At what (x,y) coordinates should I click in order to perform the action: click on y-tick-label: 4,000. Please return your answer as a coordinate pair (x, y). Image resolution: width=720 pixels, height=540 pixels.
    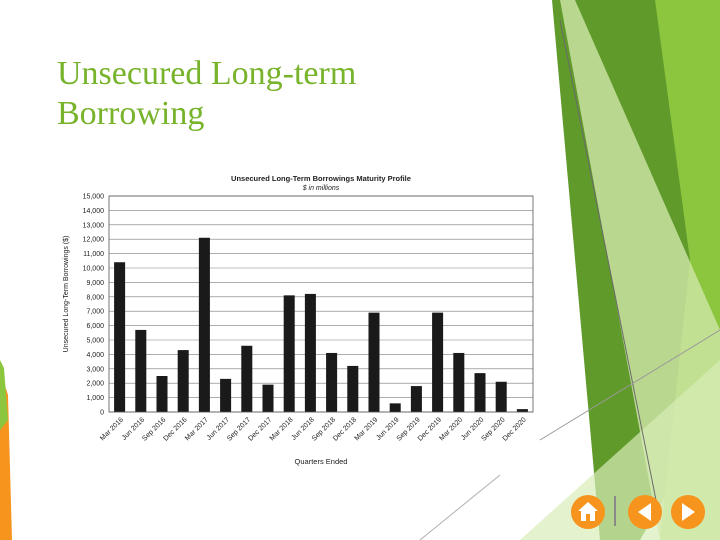
    Looking at the image, I should click on (95, 355).